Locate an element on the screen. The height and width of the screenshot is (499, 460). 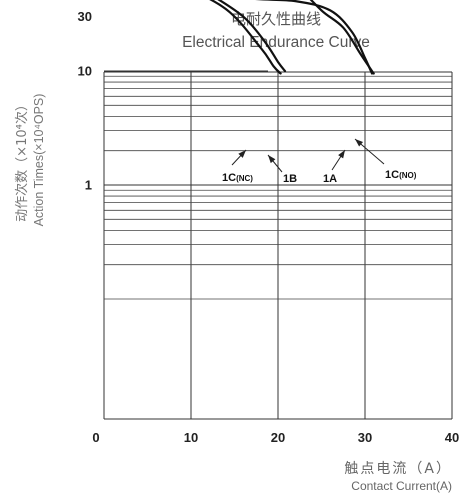
curves is located at coordinates (292, 37).